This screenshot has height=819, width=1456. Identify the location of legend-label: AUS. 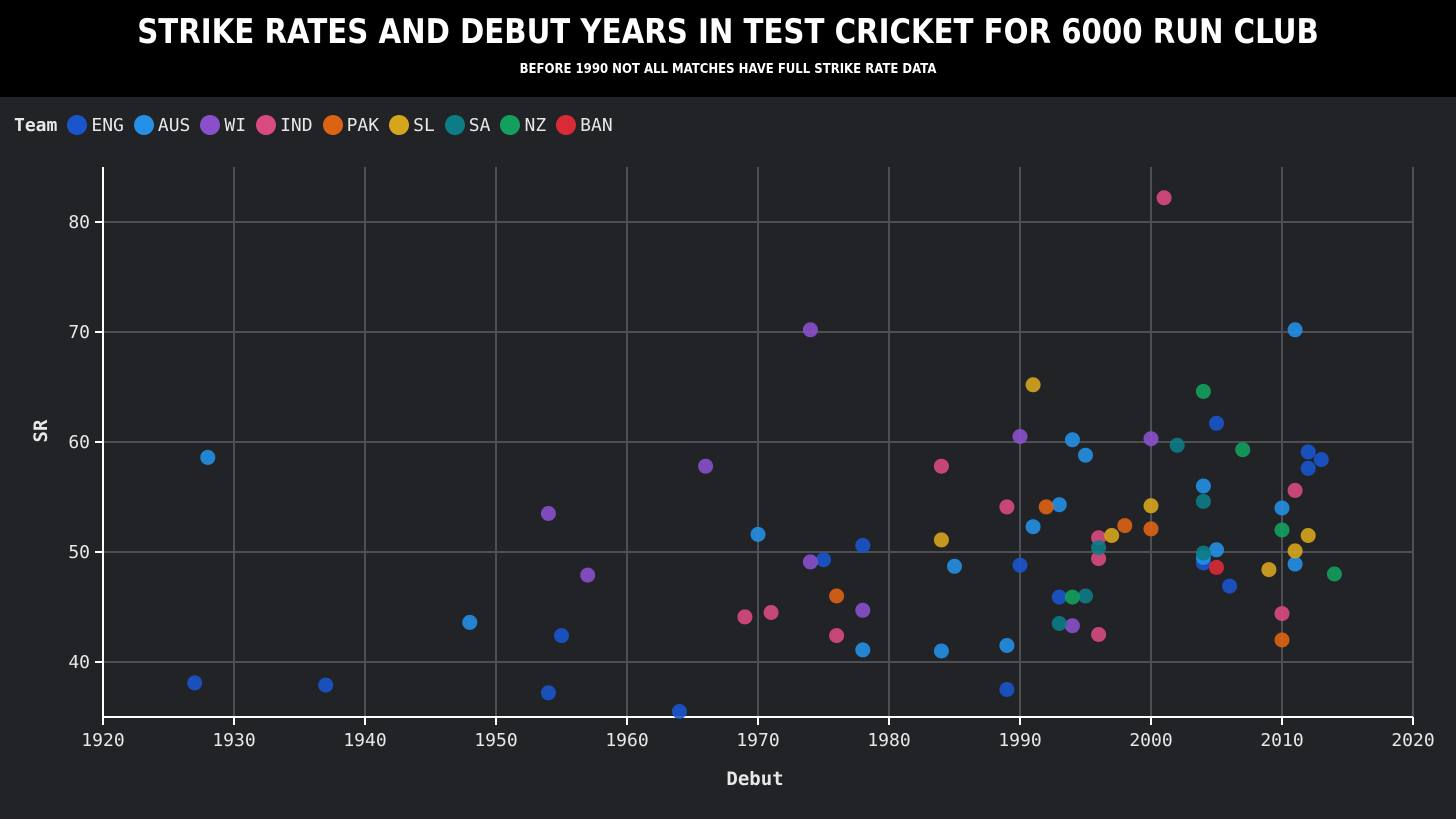
(174, 125).